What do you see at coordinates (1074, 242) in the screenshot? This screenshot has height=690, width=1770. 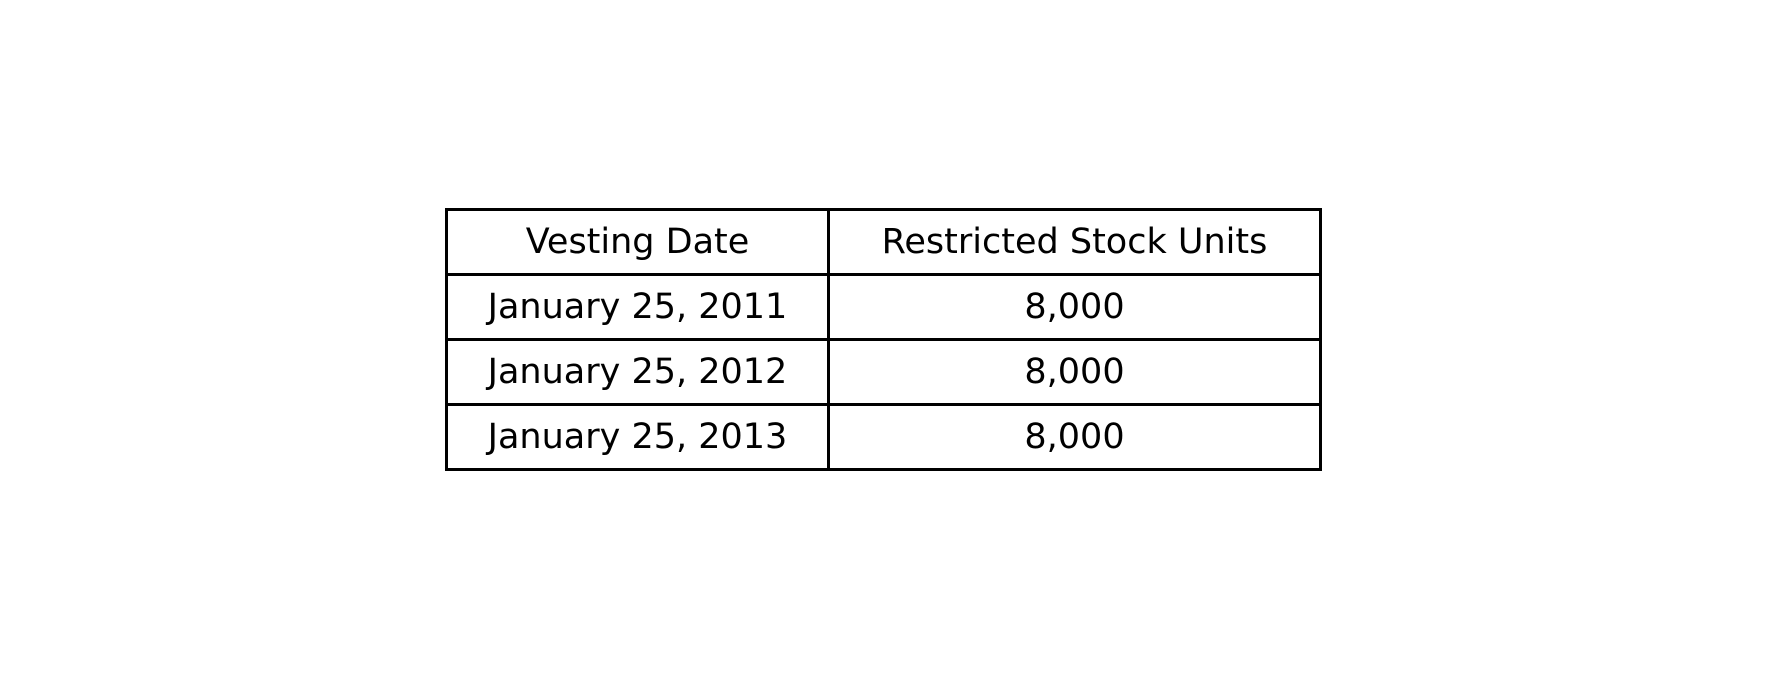 I see `restricted-stock-units-header: Restricted Stock Units` at bounding box center [1074, 242].